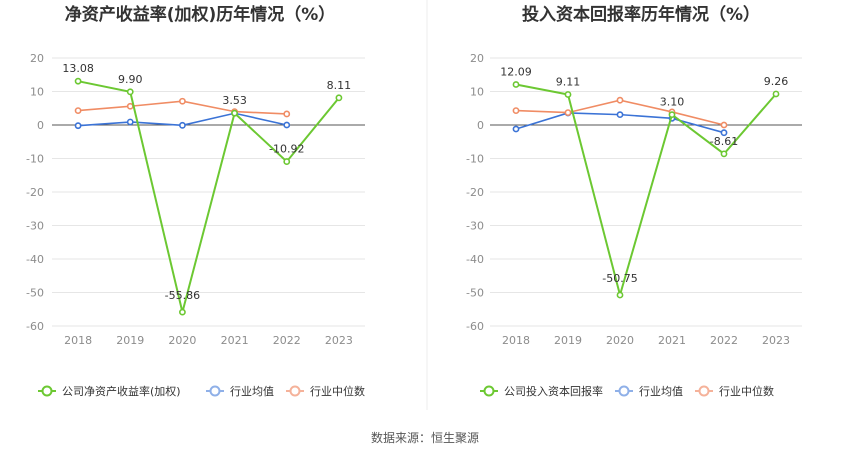 This screenshot has width=850, height=463. What do you see at coordinates (641, 14) in the screenshot?
I see `chart-title: 投入资本回报率历年情况（%）` at bounding box center [641, 14].